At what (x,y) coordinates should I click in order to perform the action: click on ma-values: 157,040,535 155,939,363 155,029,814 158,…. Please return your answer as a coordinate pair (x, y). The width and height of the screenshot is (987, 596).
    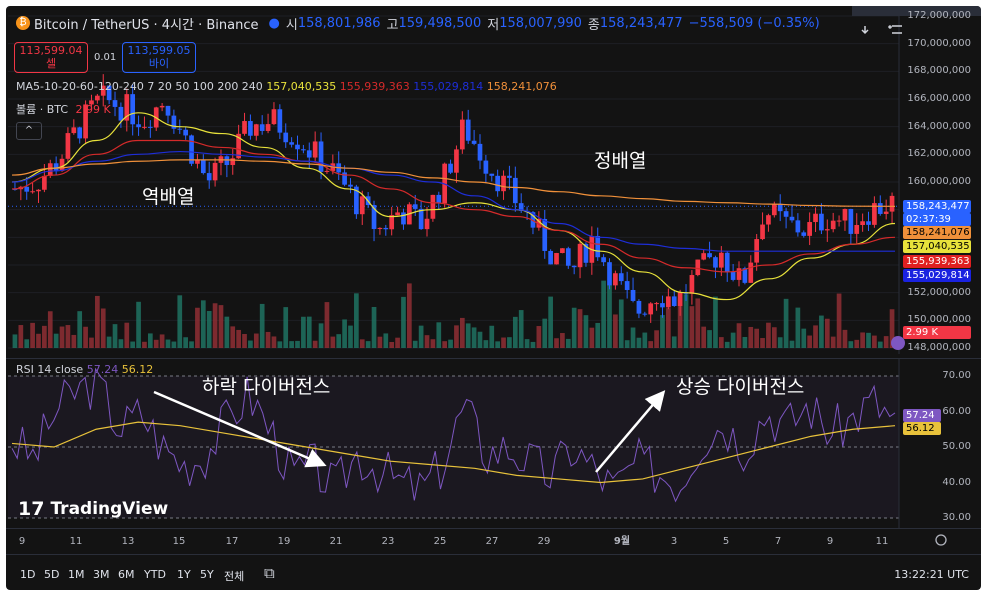
    Looking at the image, I should click on (411, 86).